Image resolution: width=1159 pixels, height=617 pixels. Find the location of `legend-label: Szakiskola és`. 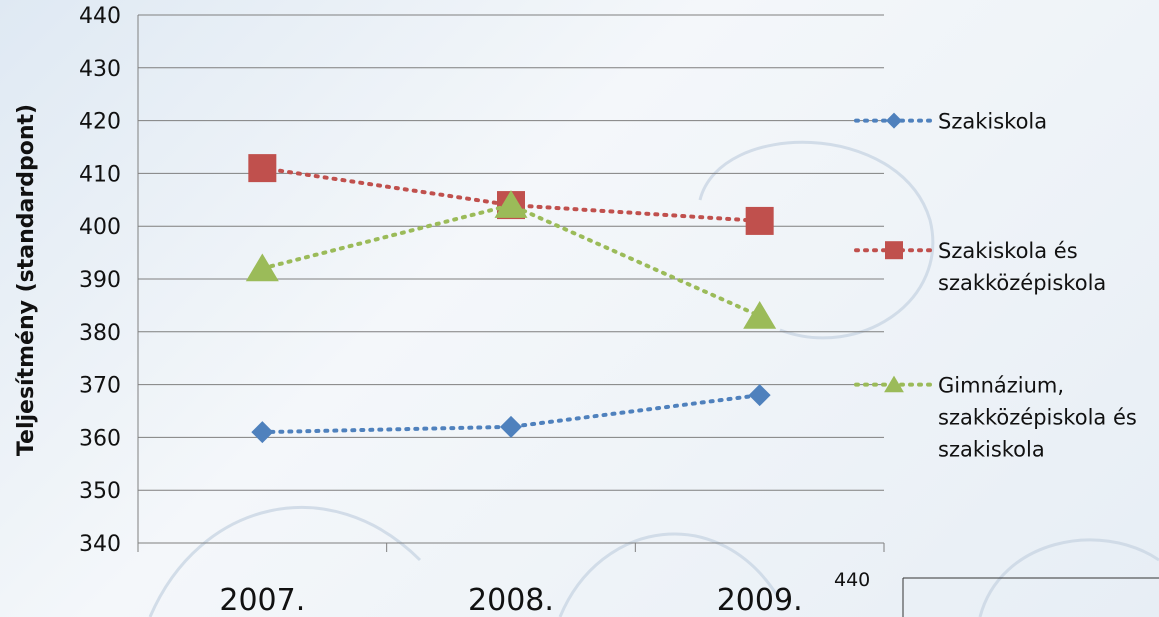

legend-label: Szakiskola és is located at coordinates (1008, 251).